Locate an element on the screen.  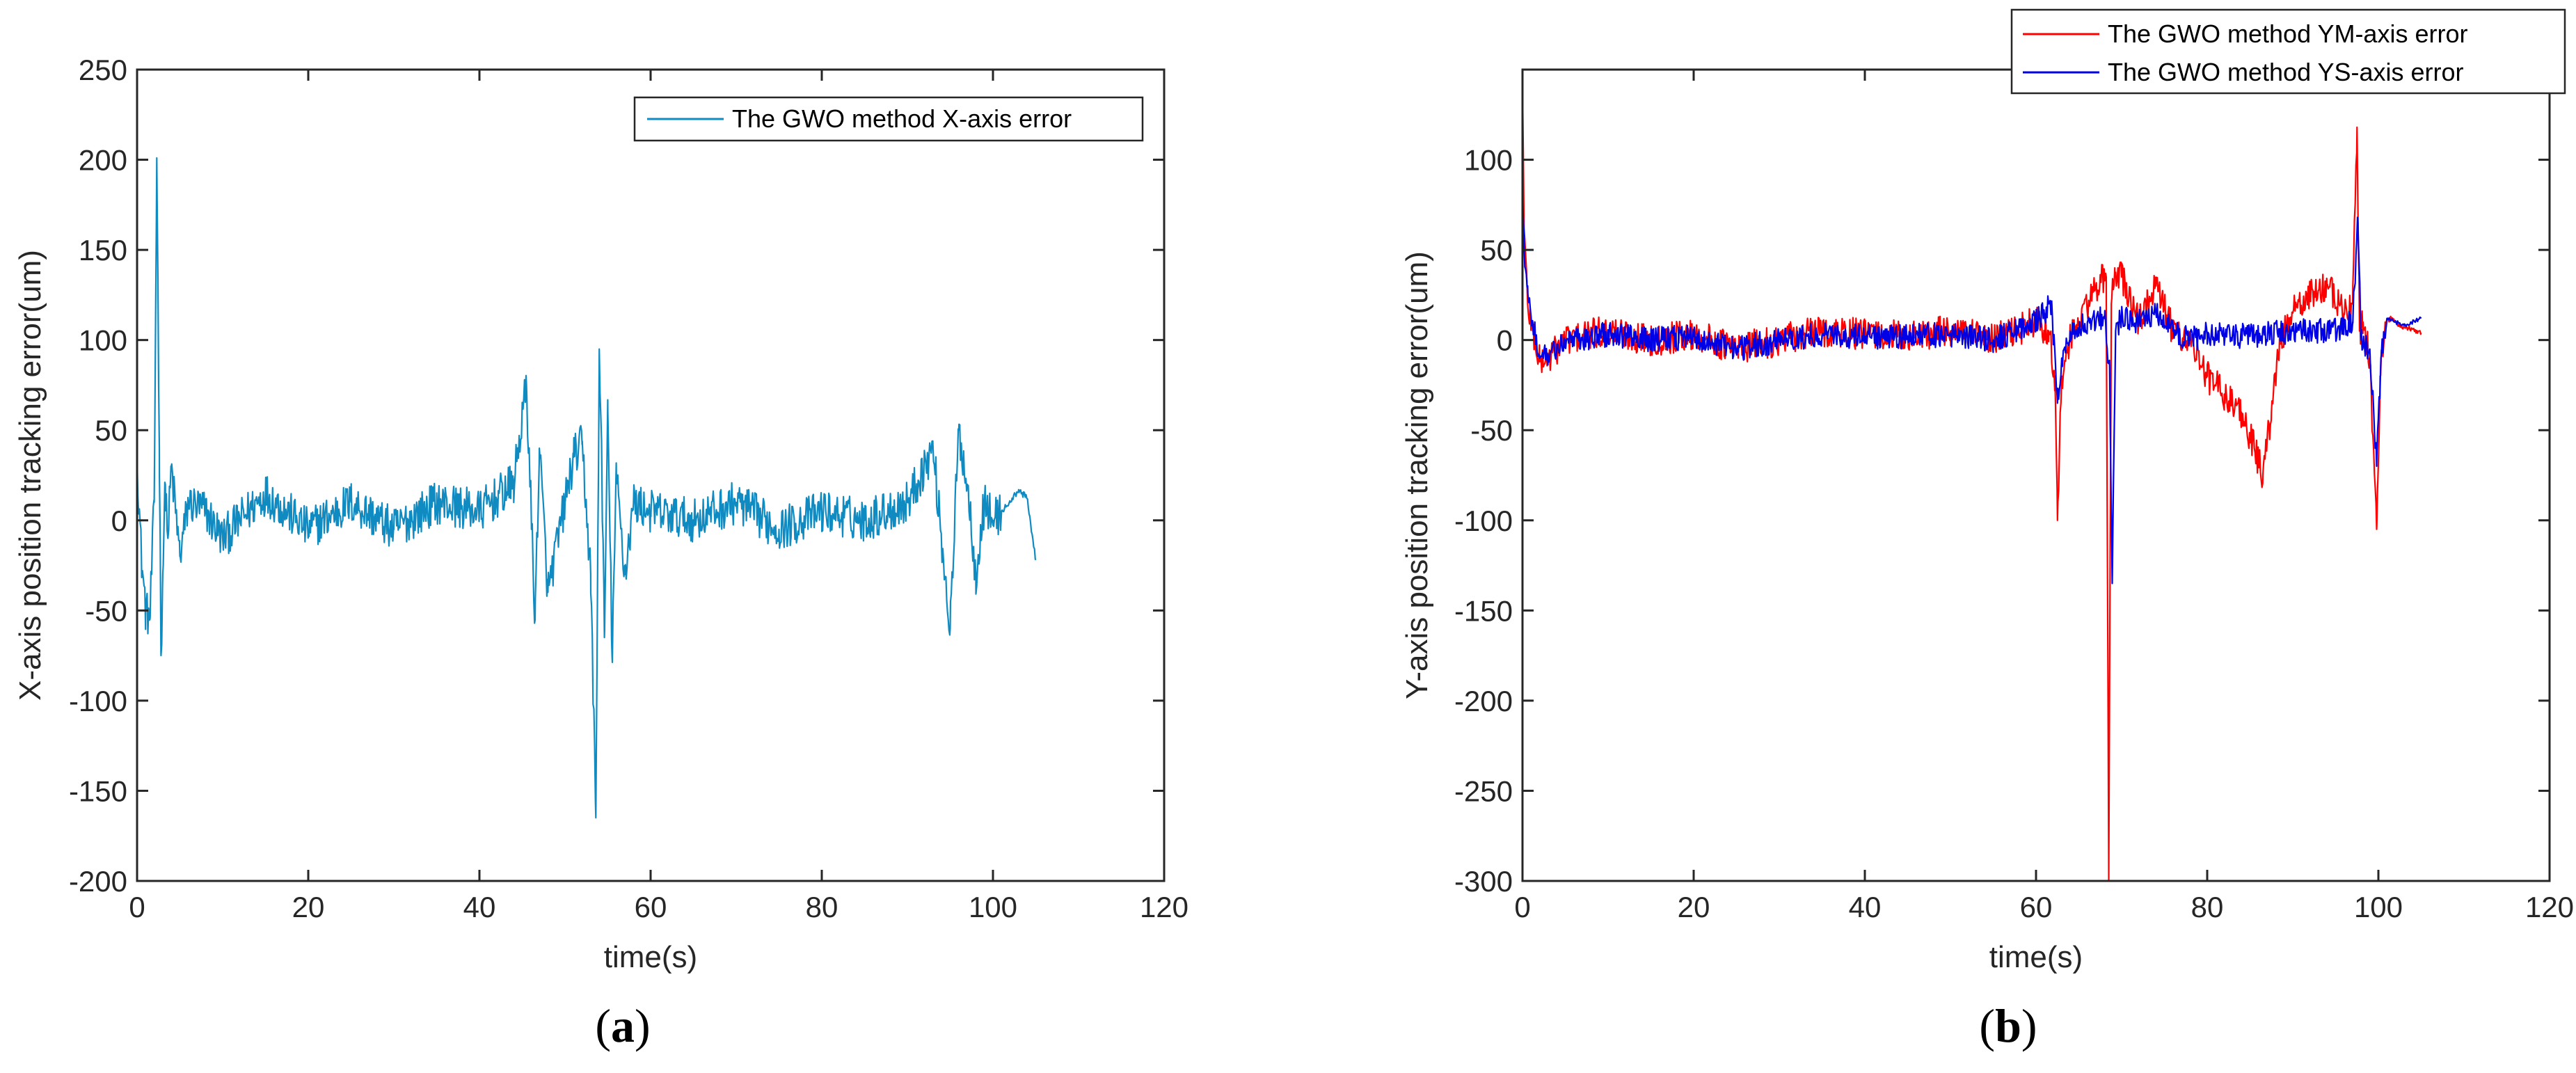
chart-b-ytick-label: -200 is located at coordinates (1483, 701).